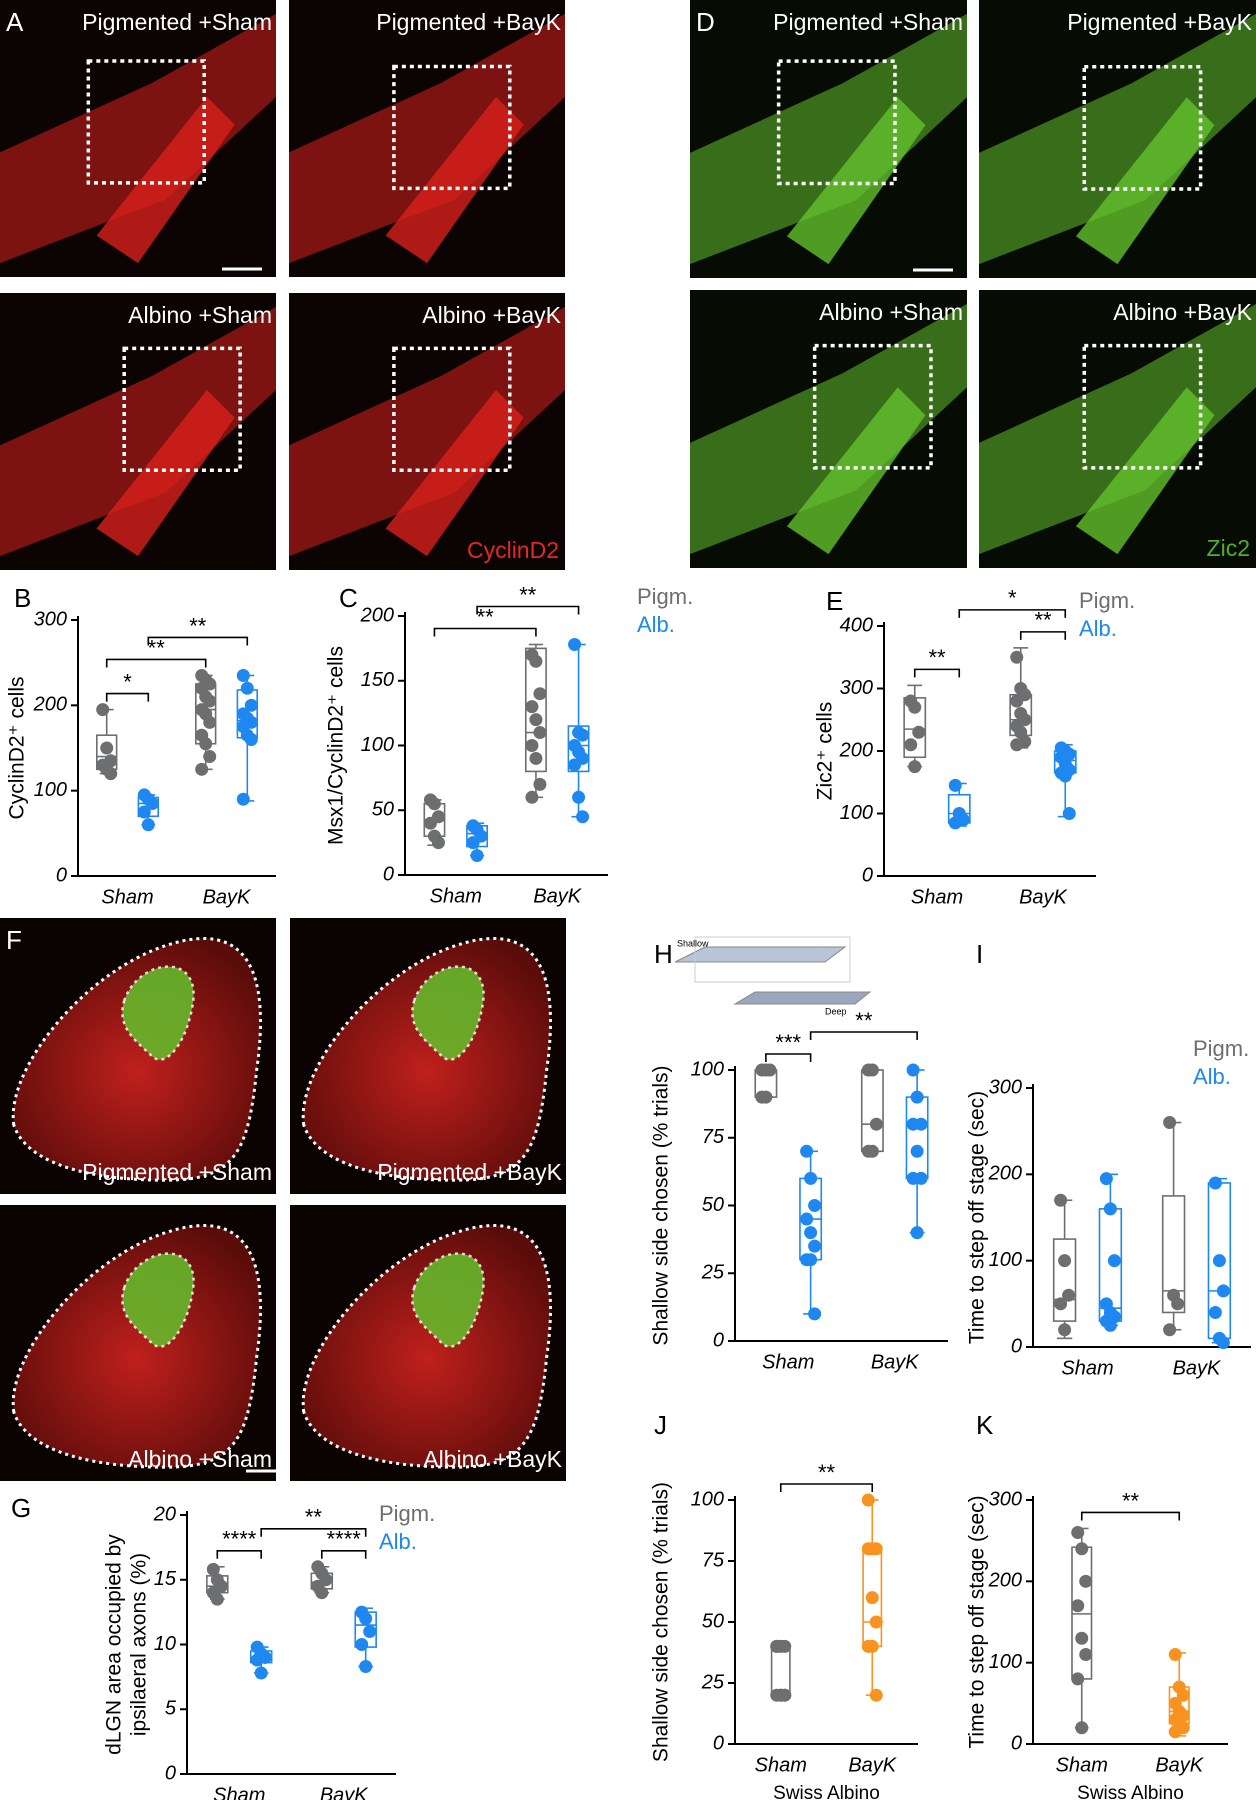  What do you see at coordinates (127, 681) in the screenshot?
I see `significance-label: *` at bounding box center [127, 681].